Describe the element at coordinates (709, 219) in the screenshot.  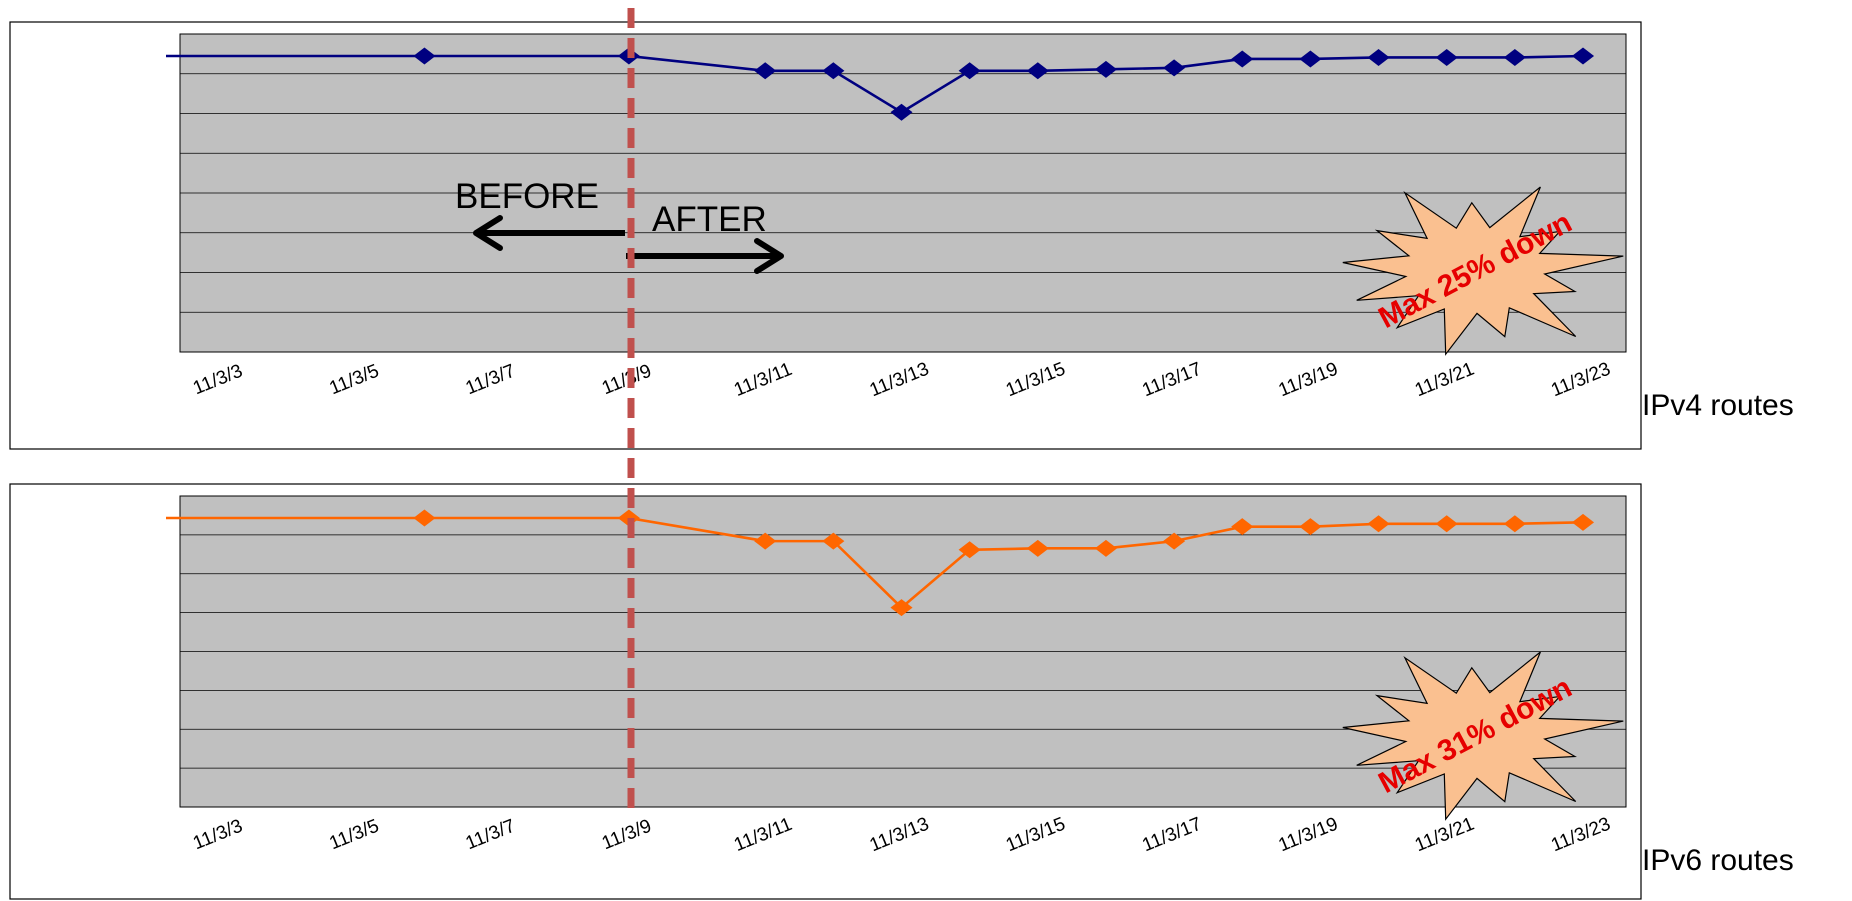
I see `after-label: AFTER` at that location.